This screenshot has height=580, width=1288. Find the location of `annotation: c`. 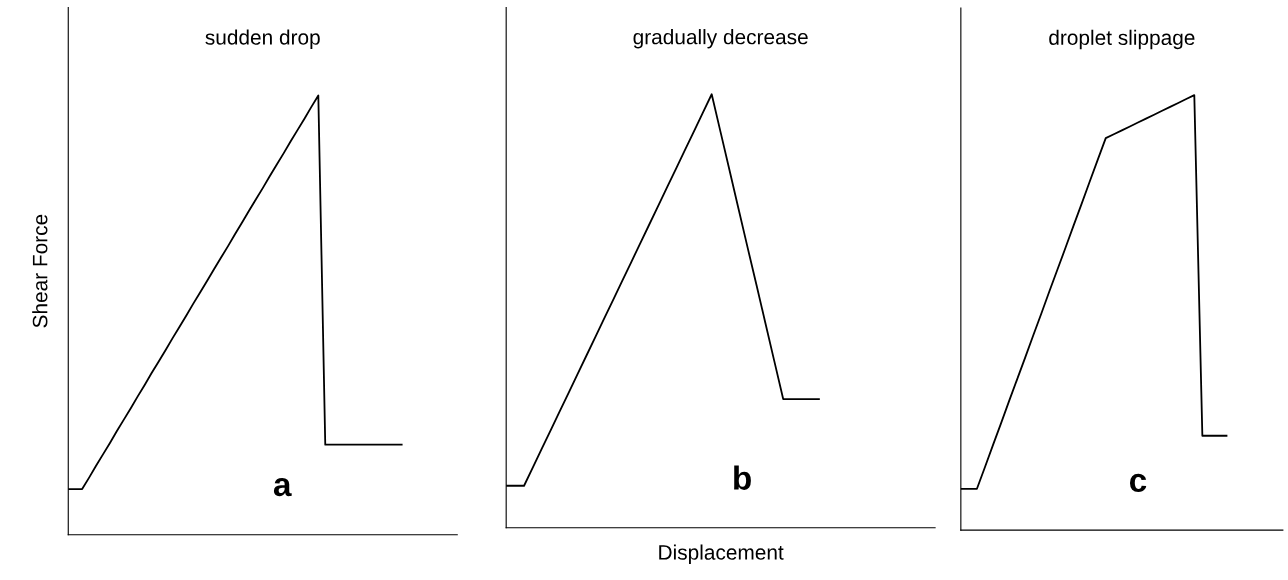

annotation: c is located at coordinates (1138, 483).